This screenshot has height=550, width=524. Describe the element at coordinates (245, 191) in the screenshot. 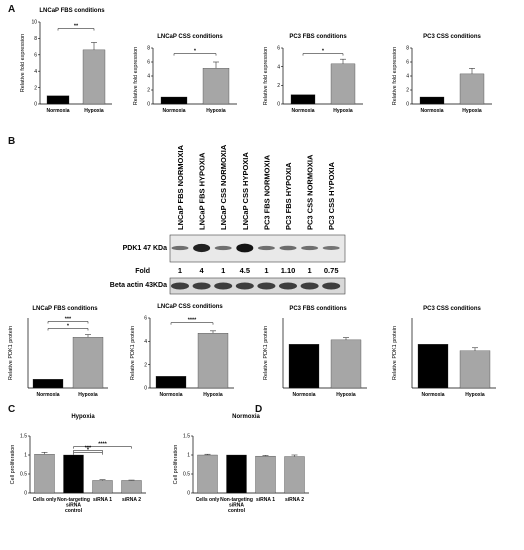

I see `blot-lane-label: LNCaP CSS HYPOXIA` at that location.